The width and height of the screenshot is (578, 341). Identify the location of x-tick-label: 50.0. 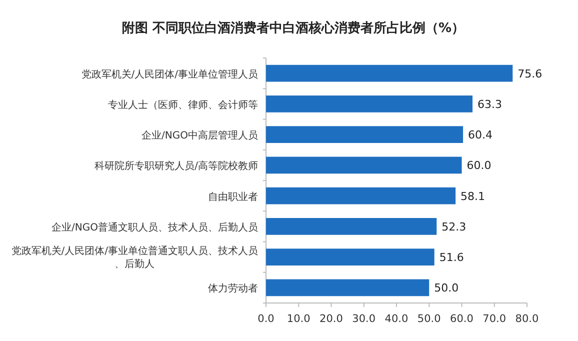
(429, 319).